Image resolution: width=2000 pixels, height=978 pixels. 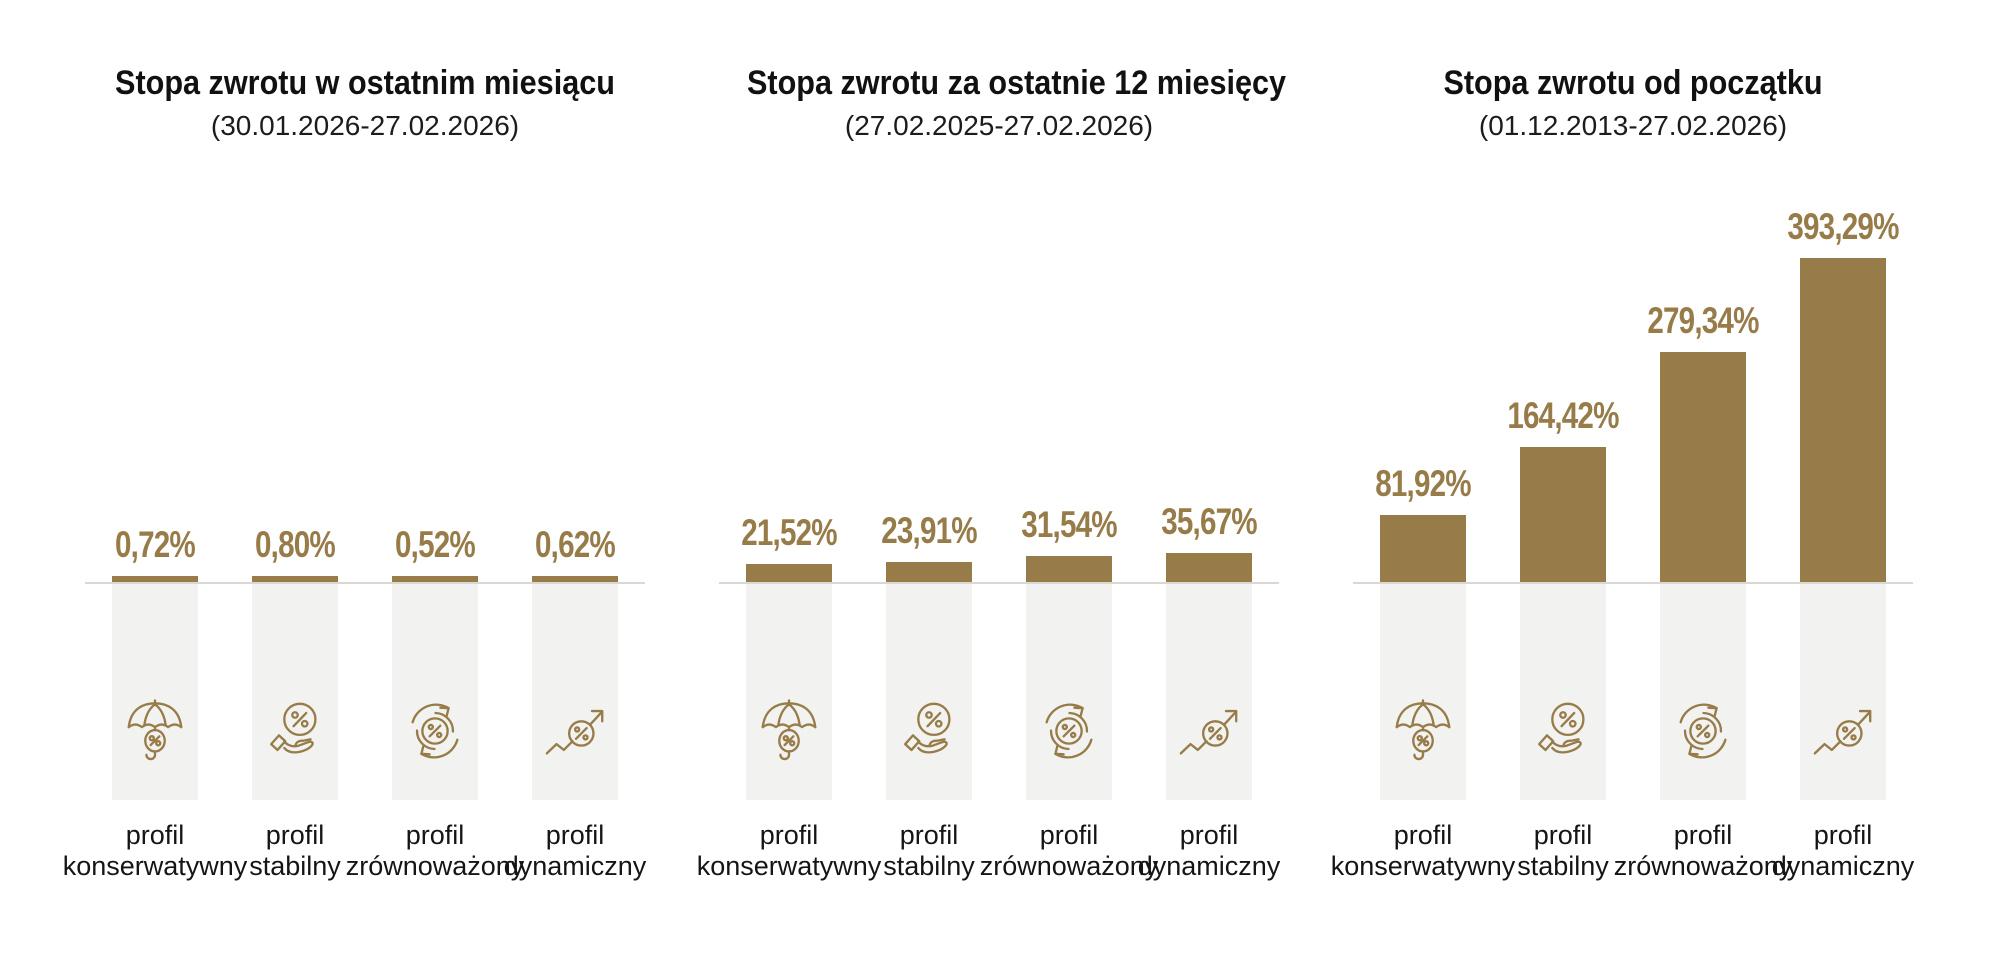 What do you see at coordinates (789, 533) in the screenshot?
I see `bar-value-label: 21,52%` at bounding box center [789, 533].